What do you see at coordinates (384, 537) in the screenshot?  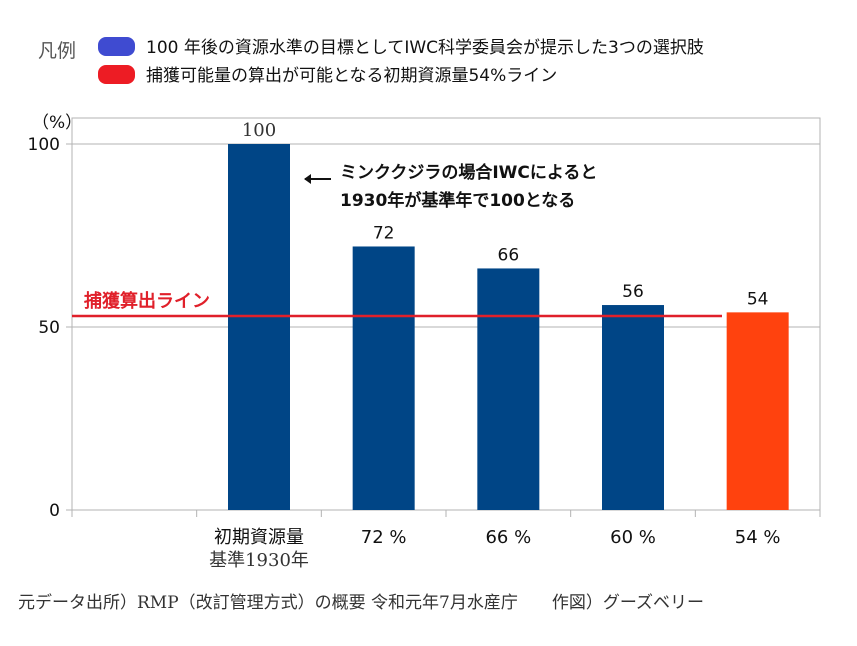 I see `x-category-label: 72 %` at bounding box center [384, 537].